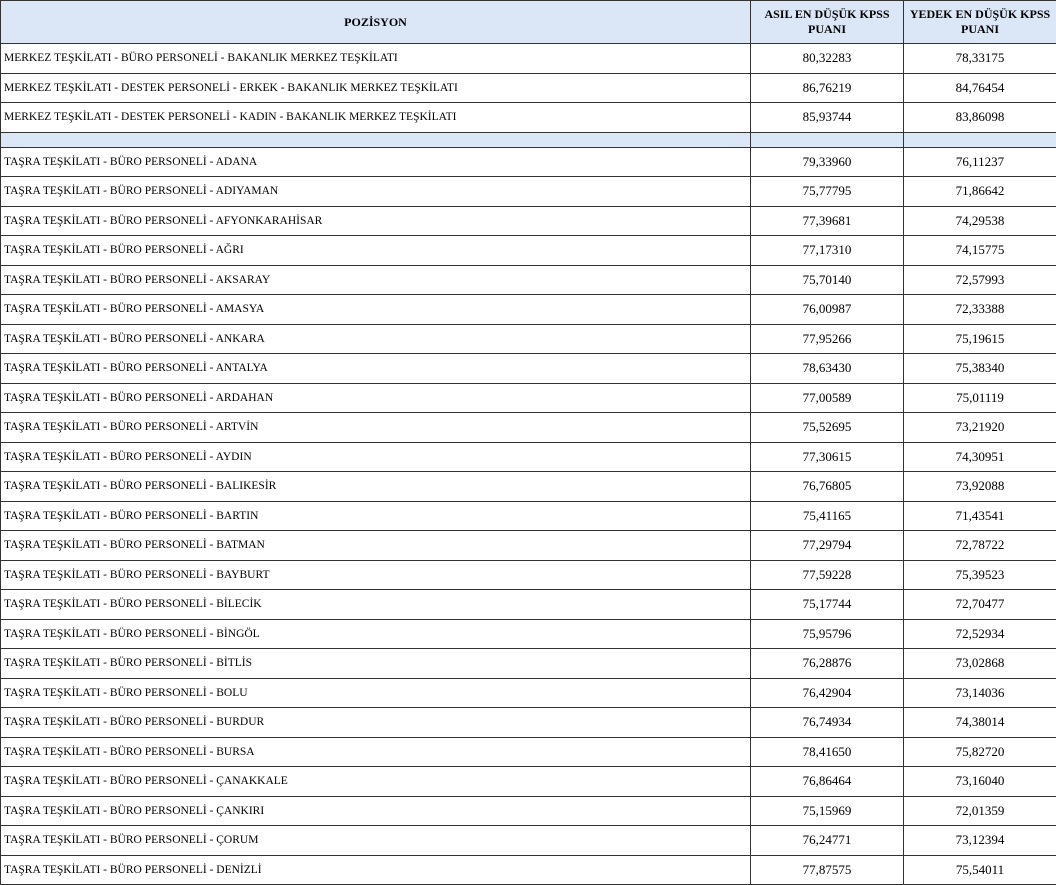 Image resolution: width=1056 pixels, height=885 pixels. Describe the element at coordinates (979, 515) in the screenshot. I see `yedek-score-cell: 71,43541` at that location.